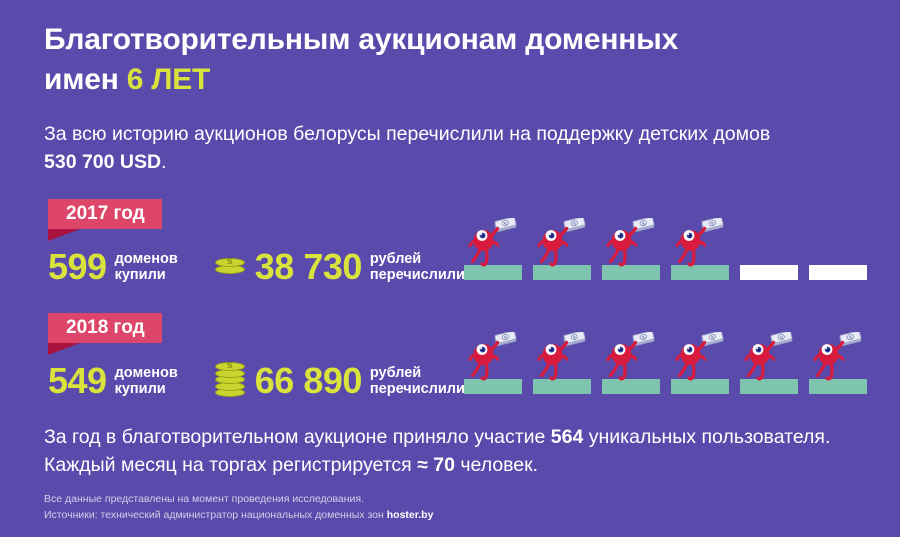  Describe the element at coordinates (77, 380) in the screenshot. I see `domains-count-2018: 549` at that location.